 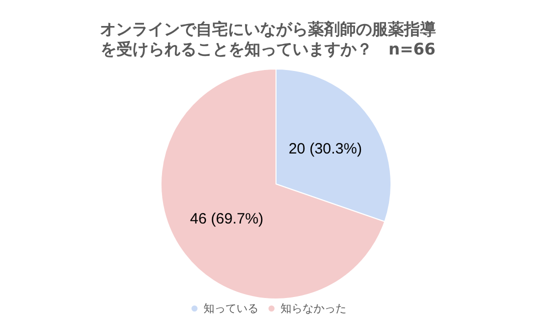 What do you see at coordinates (231, 308) in the screenshot?
I see `legend-label: 知っている` at bounding box center [231, 308].